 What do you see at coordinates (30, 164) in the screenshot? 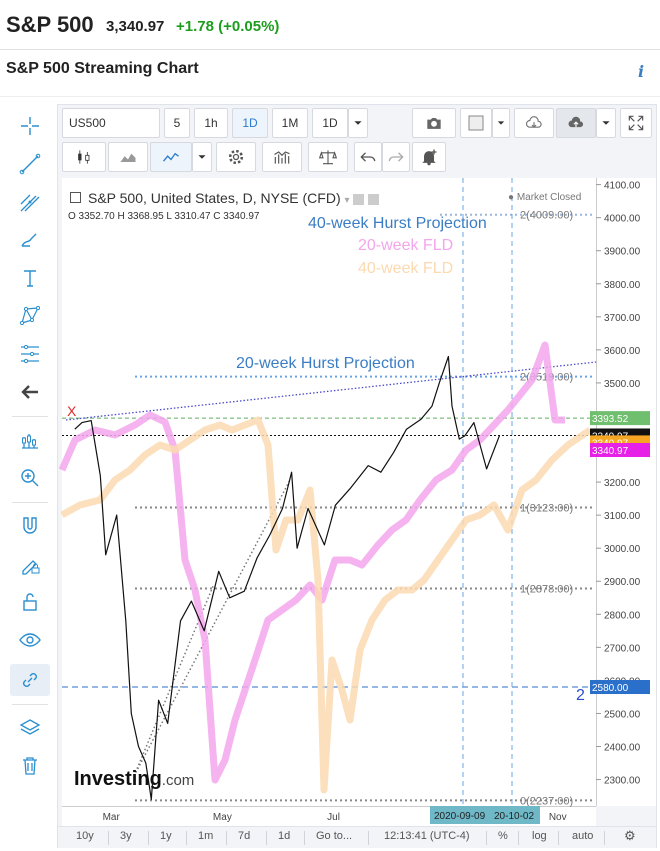
I see `trend-line-icon` at bounding box center [30, 164].